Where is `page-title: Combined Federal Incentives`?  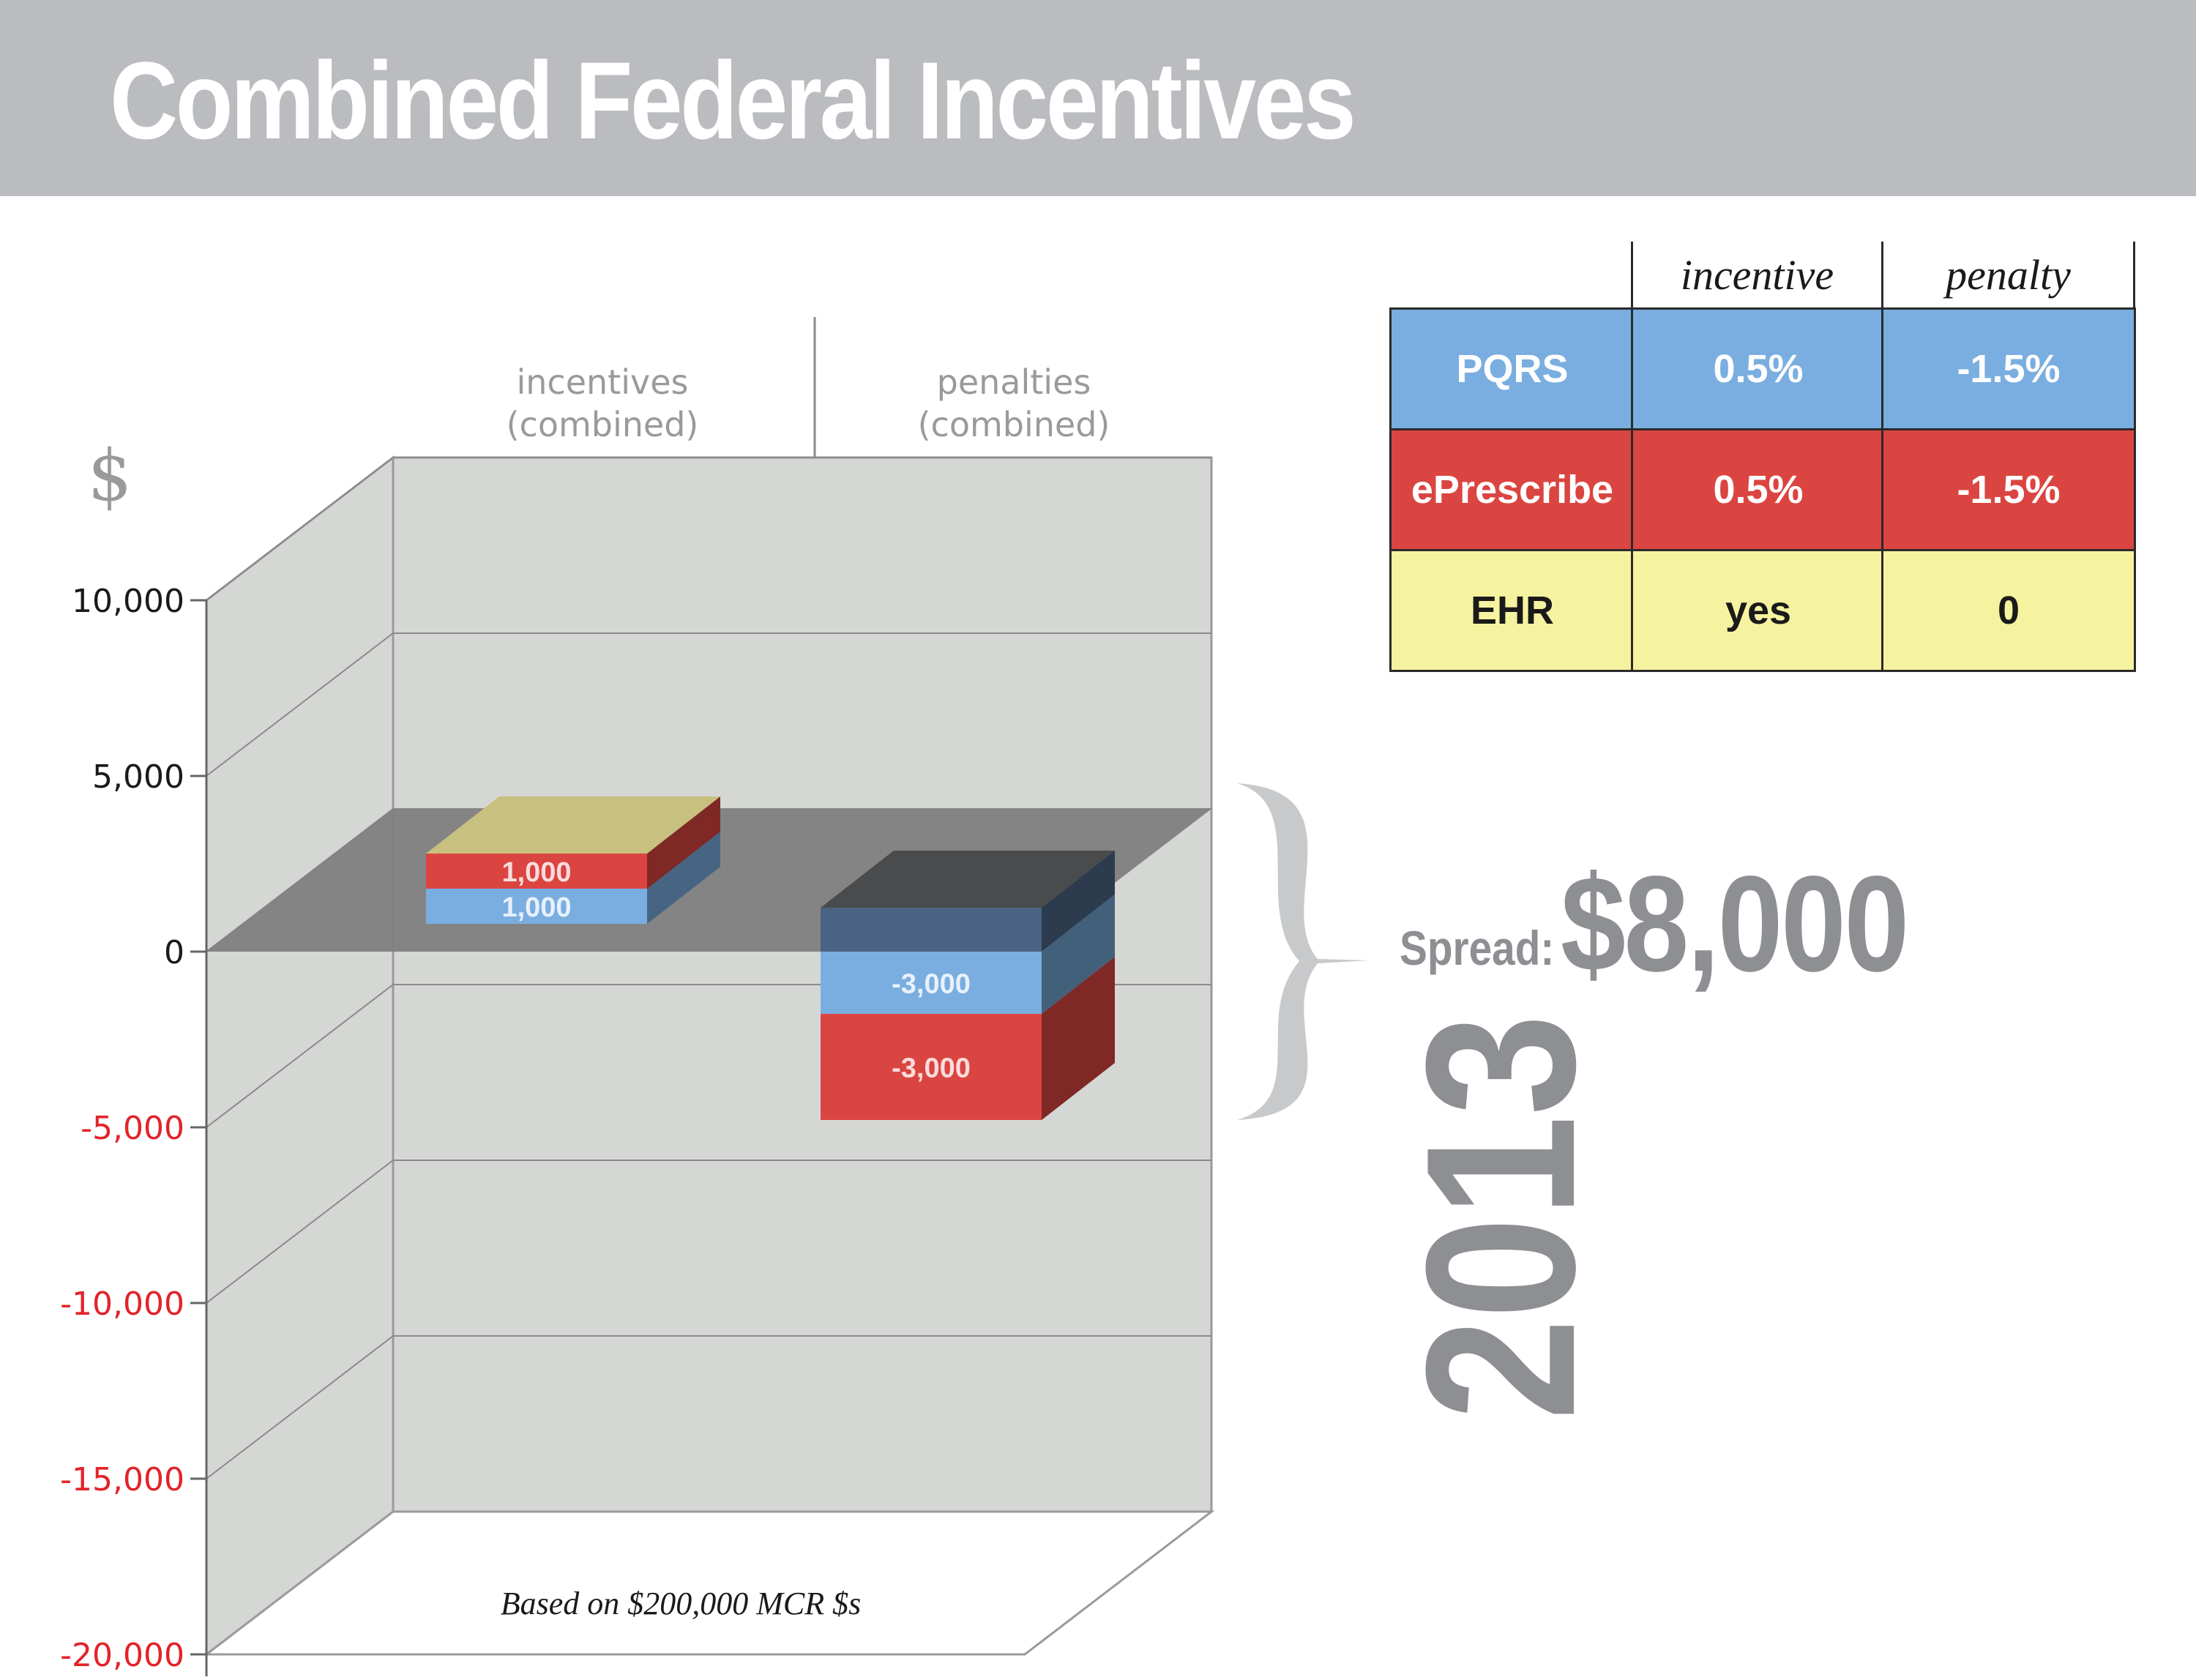
page-title: Combined Federal Incentives is located at coordinates (733, 100).